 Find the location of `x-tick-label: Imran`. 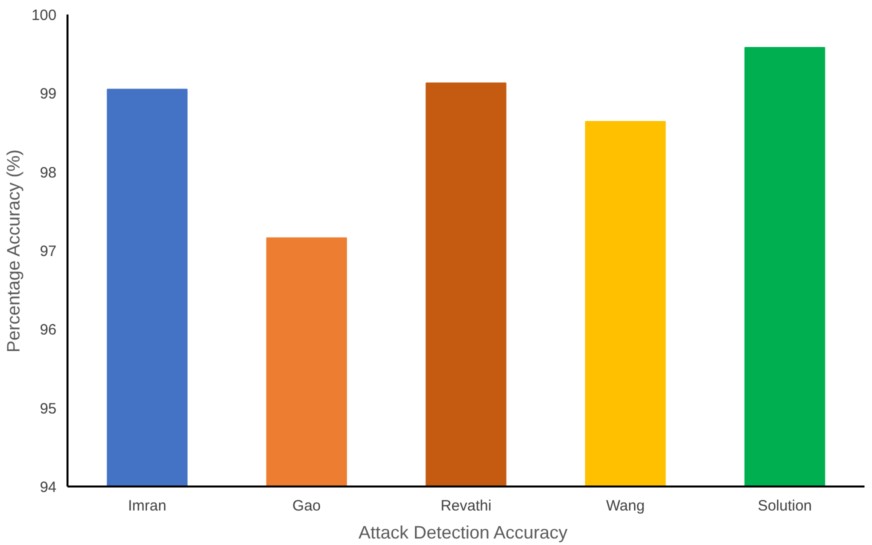

x-tick-label: Imran is located at coordinates (147, 506).